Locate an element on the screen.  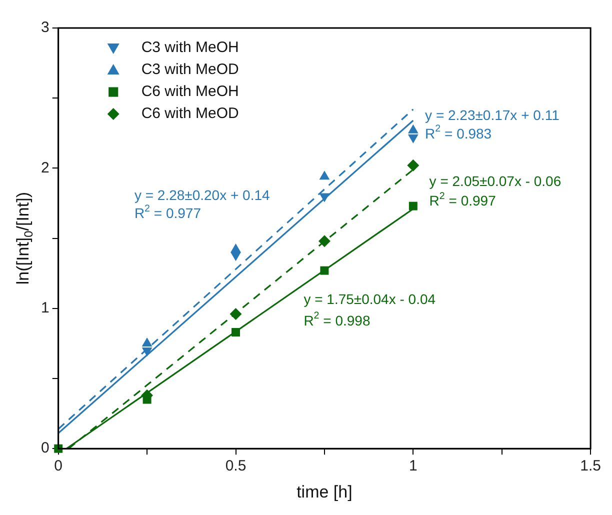
y-tick-label: 3 is located at coordinates (45, 27).